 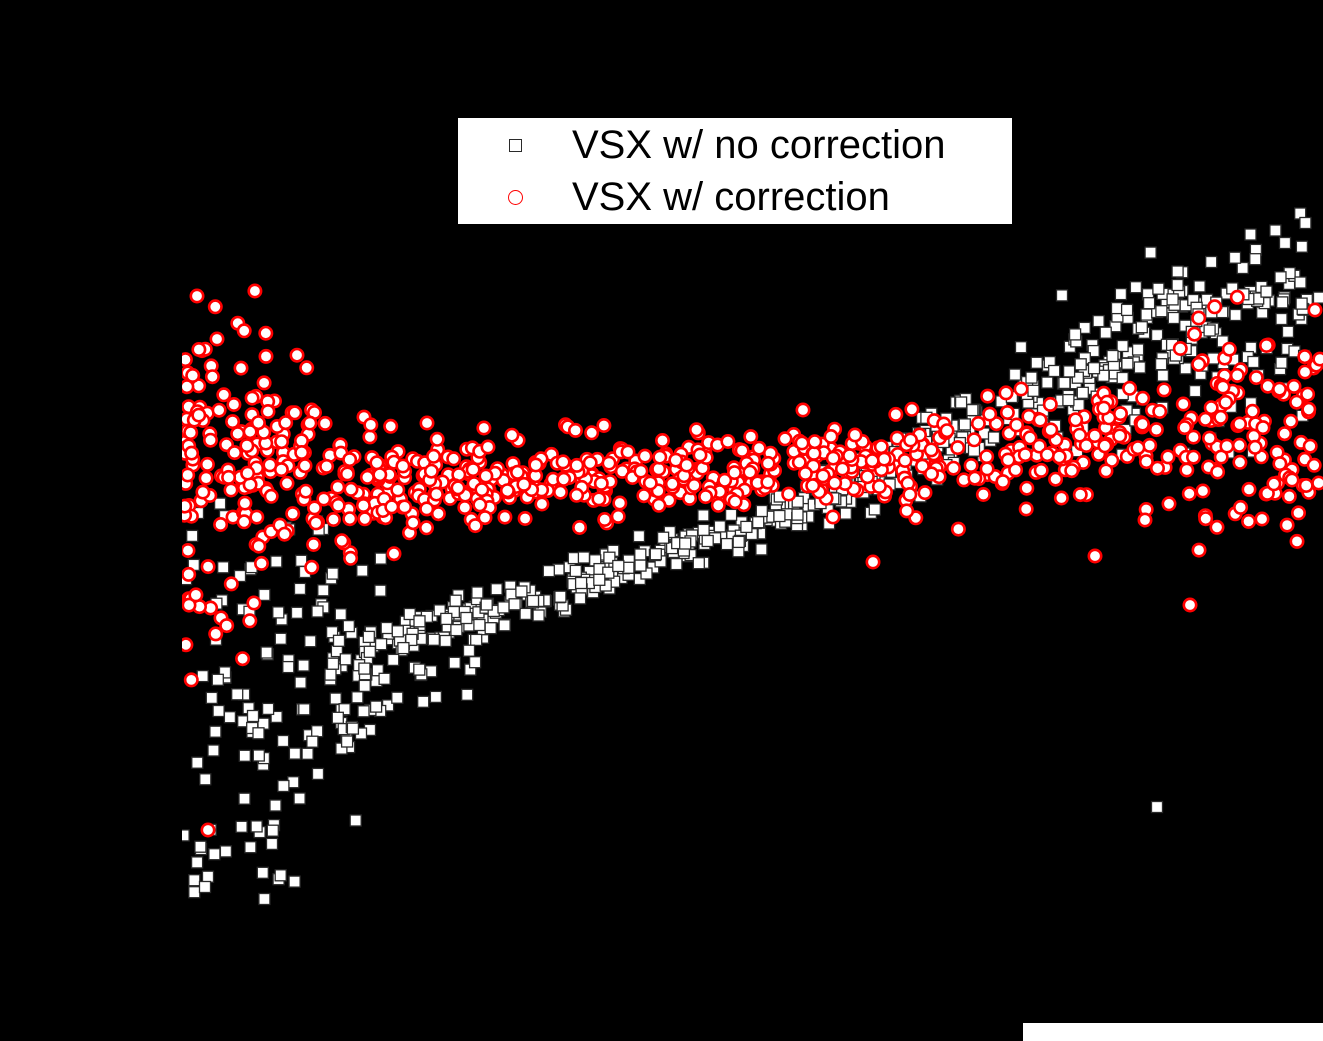 What do you see at coordinates (515, 197) in the screenshot?
I see `open-circle-marker-icon` at bounding box center [515, 197].